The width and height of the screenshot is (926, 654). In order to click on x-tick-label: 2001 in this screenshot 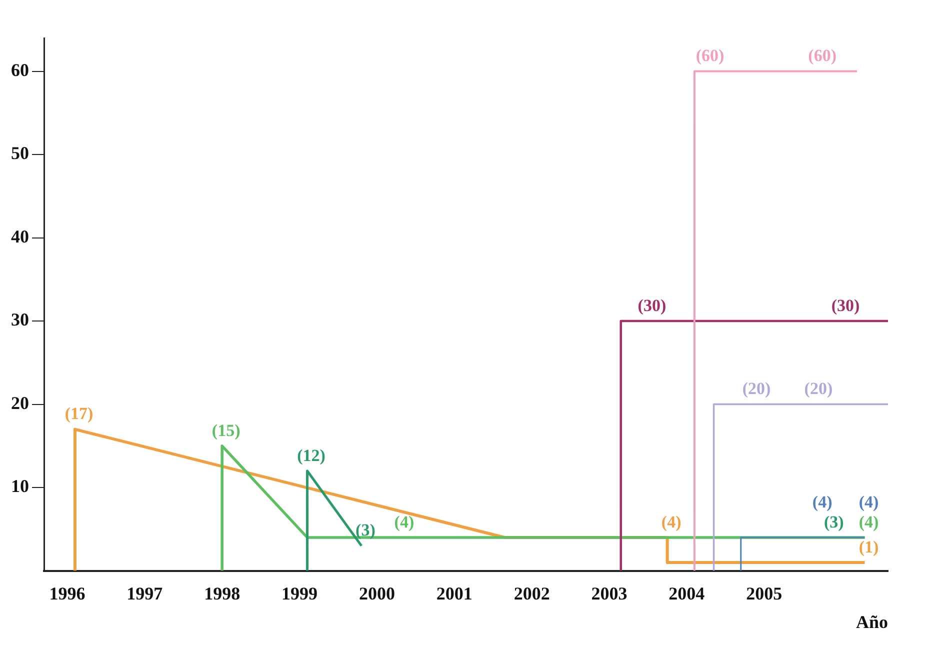, I will do `click(454, 593)`.